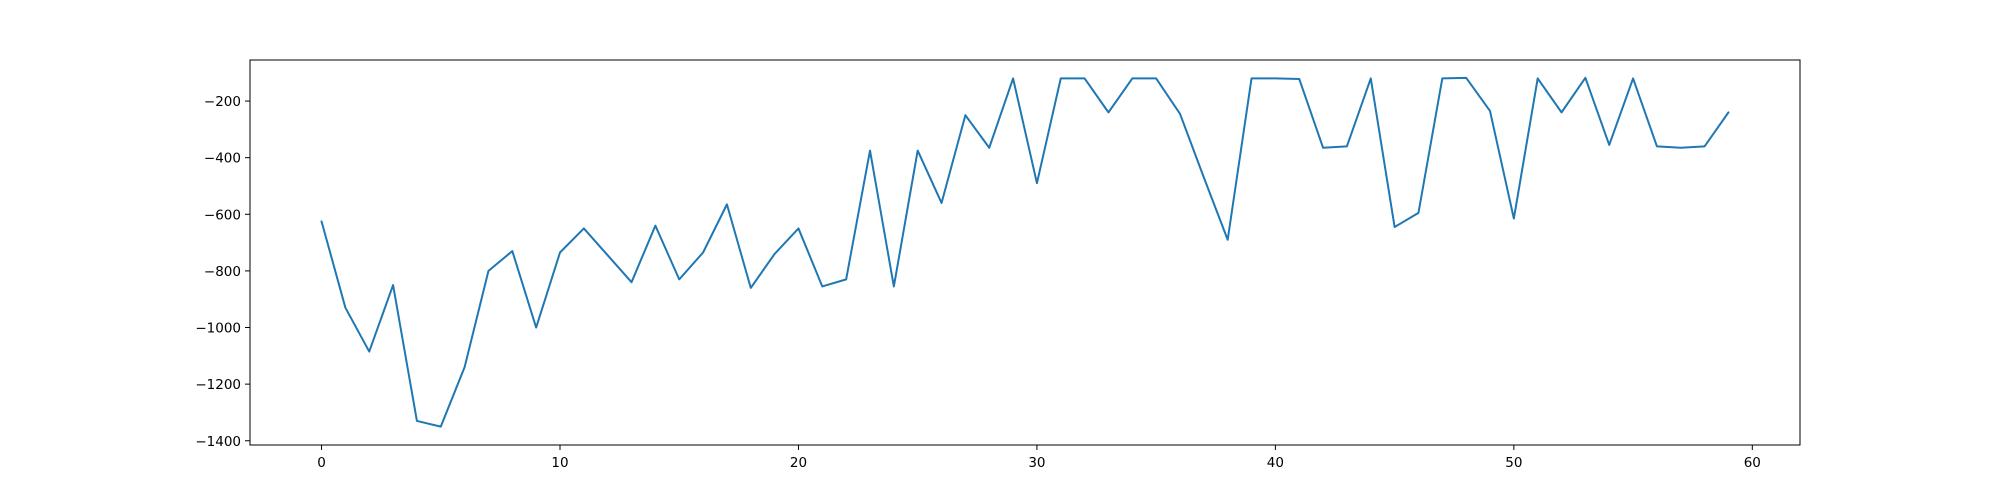  Describe the element at coordinates (218, 329) in the screenshot. I see `y-tick-label: −1000` at that location.